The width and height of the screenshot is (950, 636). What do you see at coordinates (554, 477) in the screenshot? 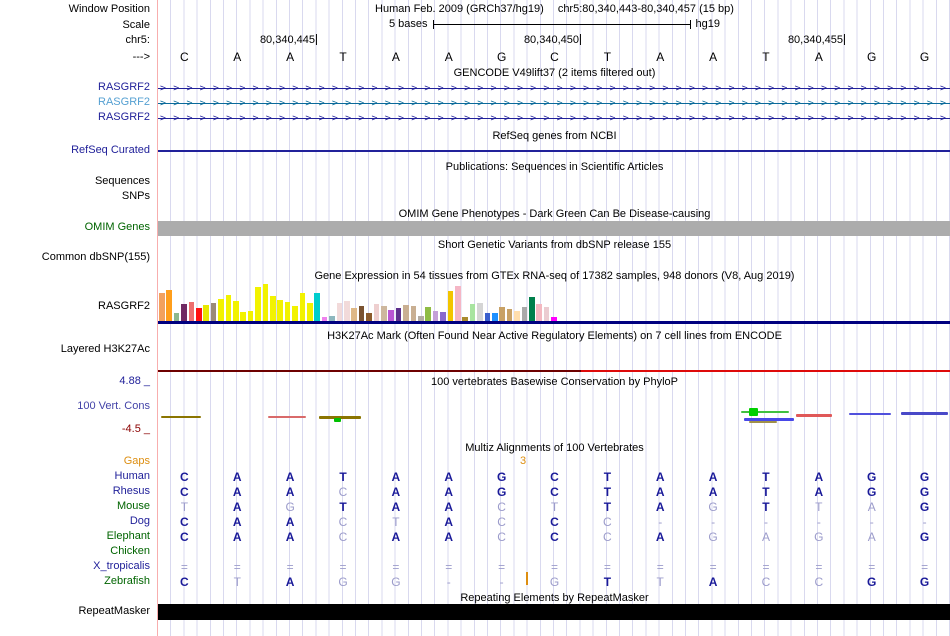
I see `alignment-base-human: C` at bounding box center [554, 477].